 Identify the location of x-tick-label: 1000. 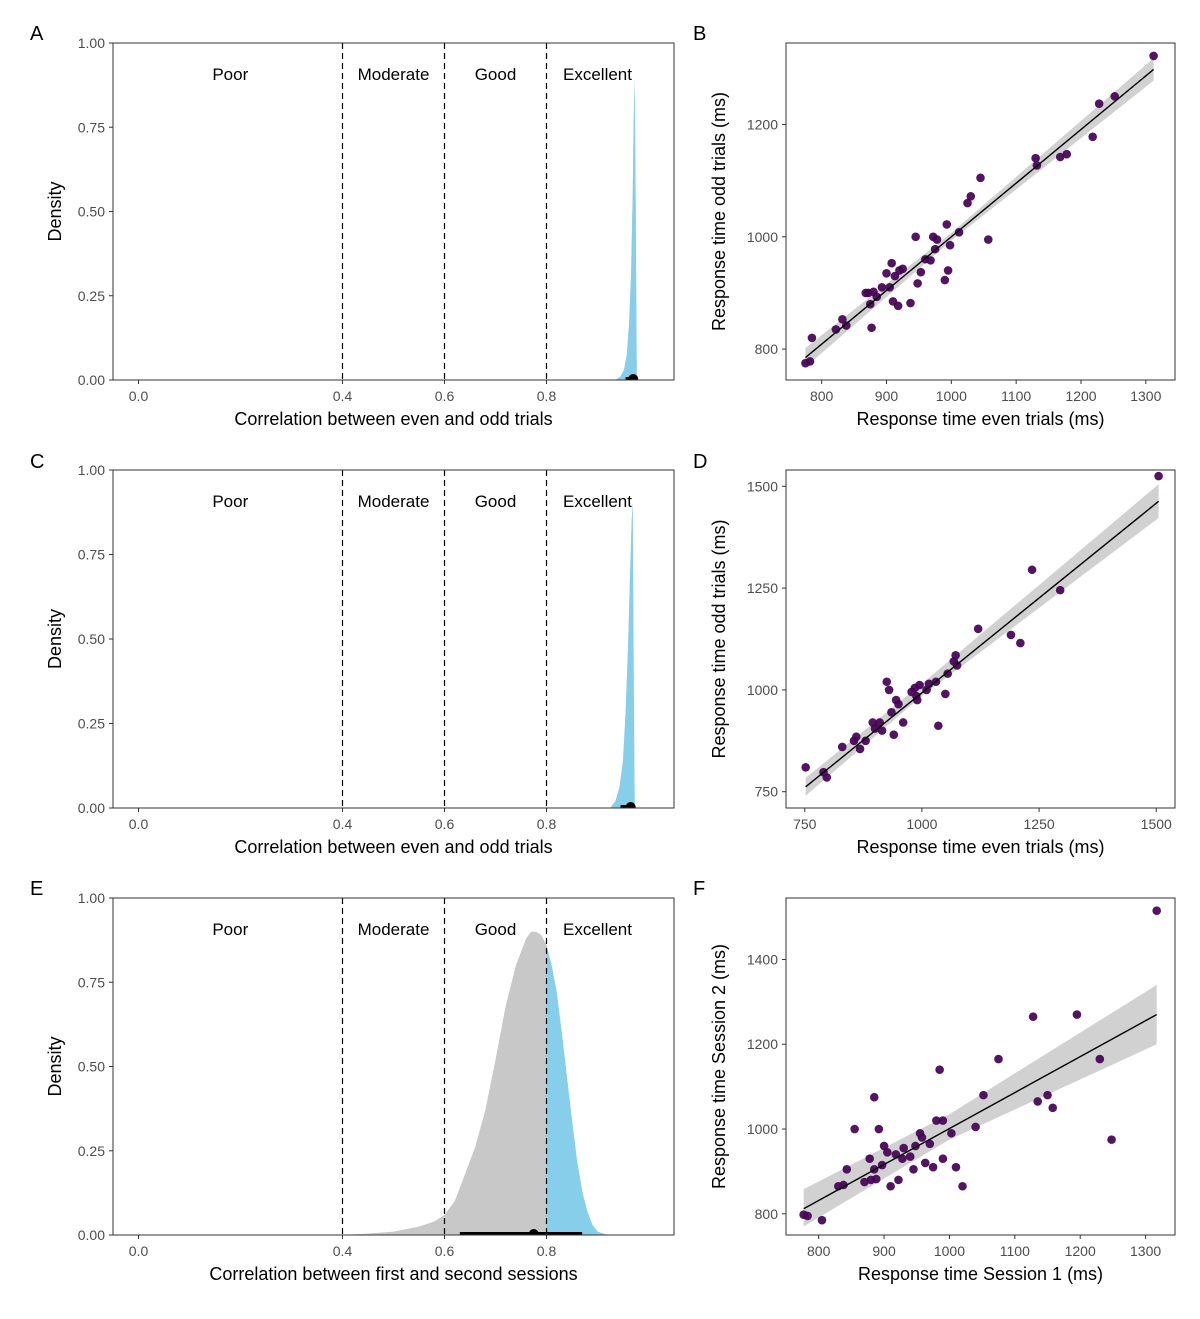
(951, 396).